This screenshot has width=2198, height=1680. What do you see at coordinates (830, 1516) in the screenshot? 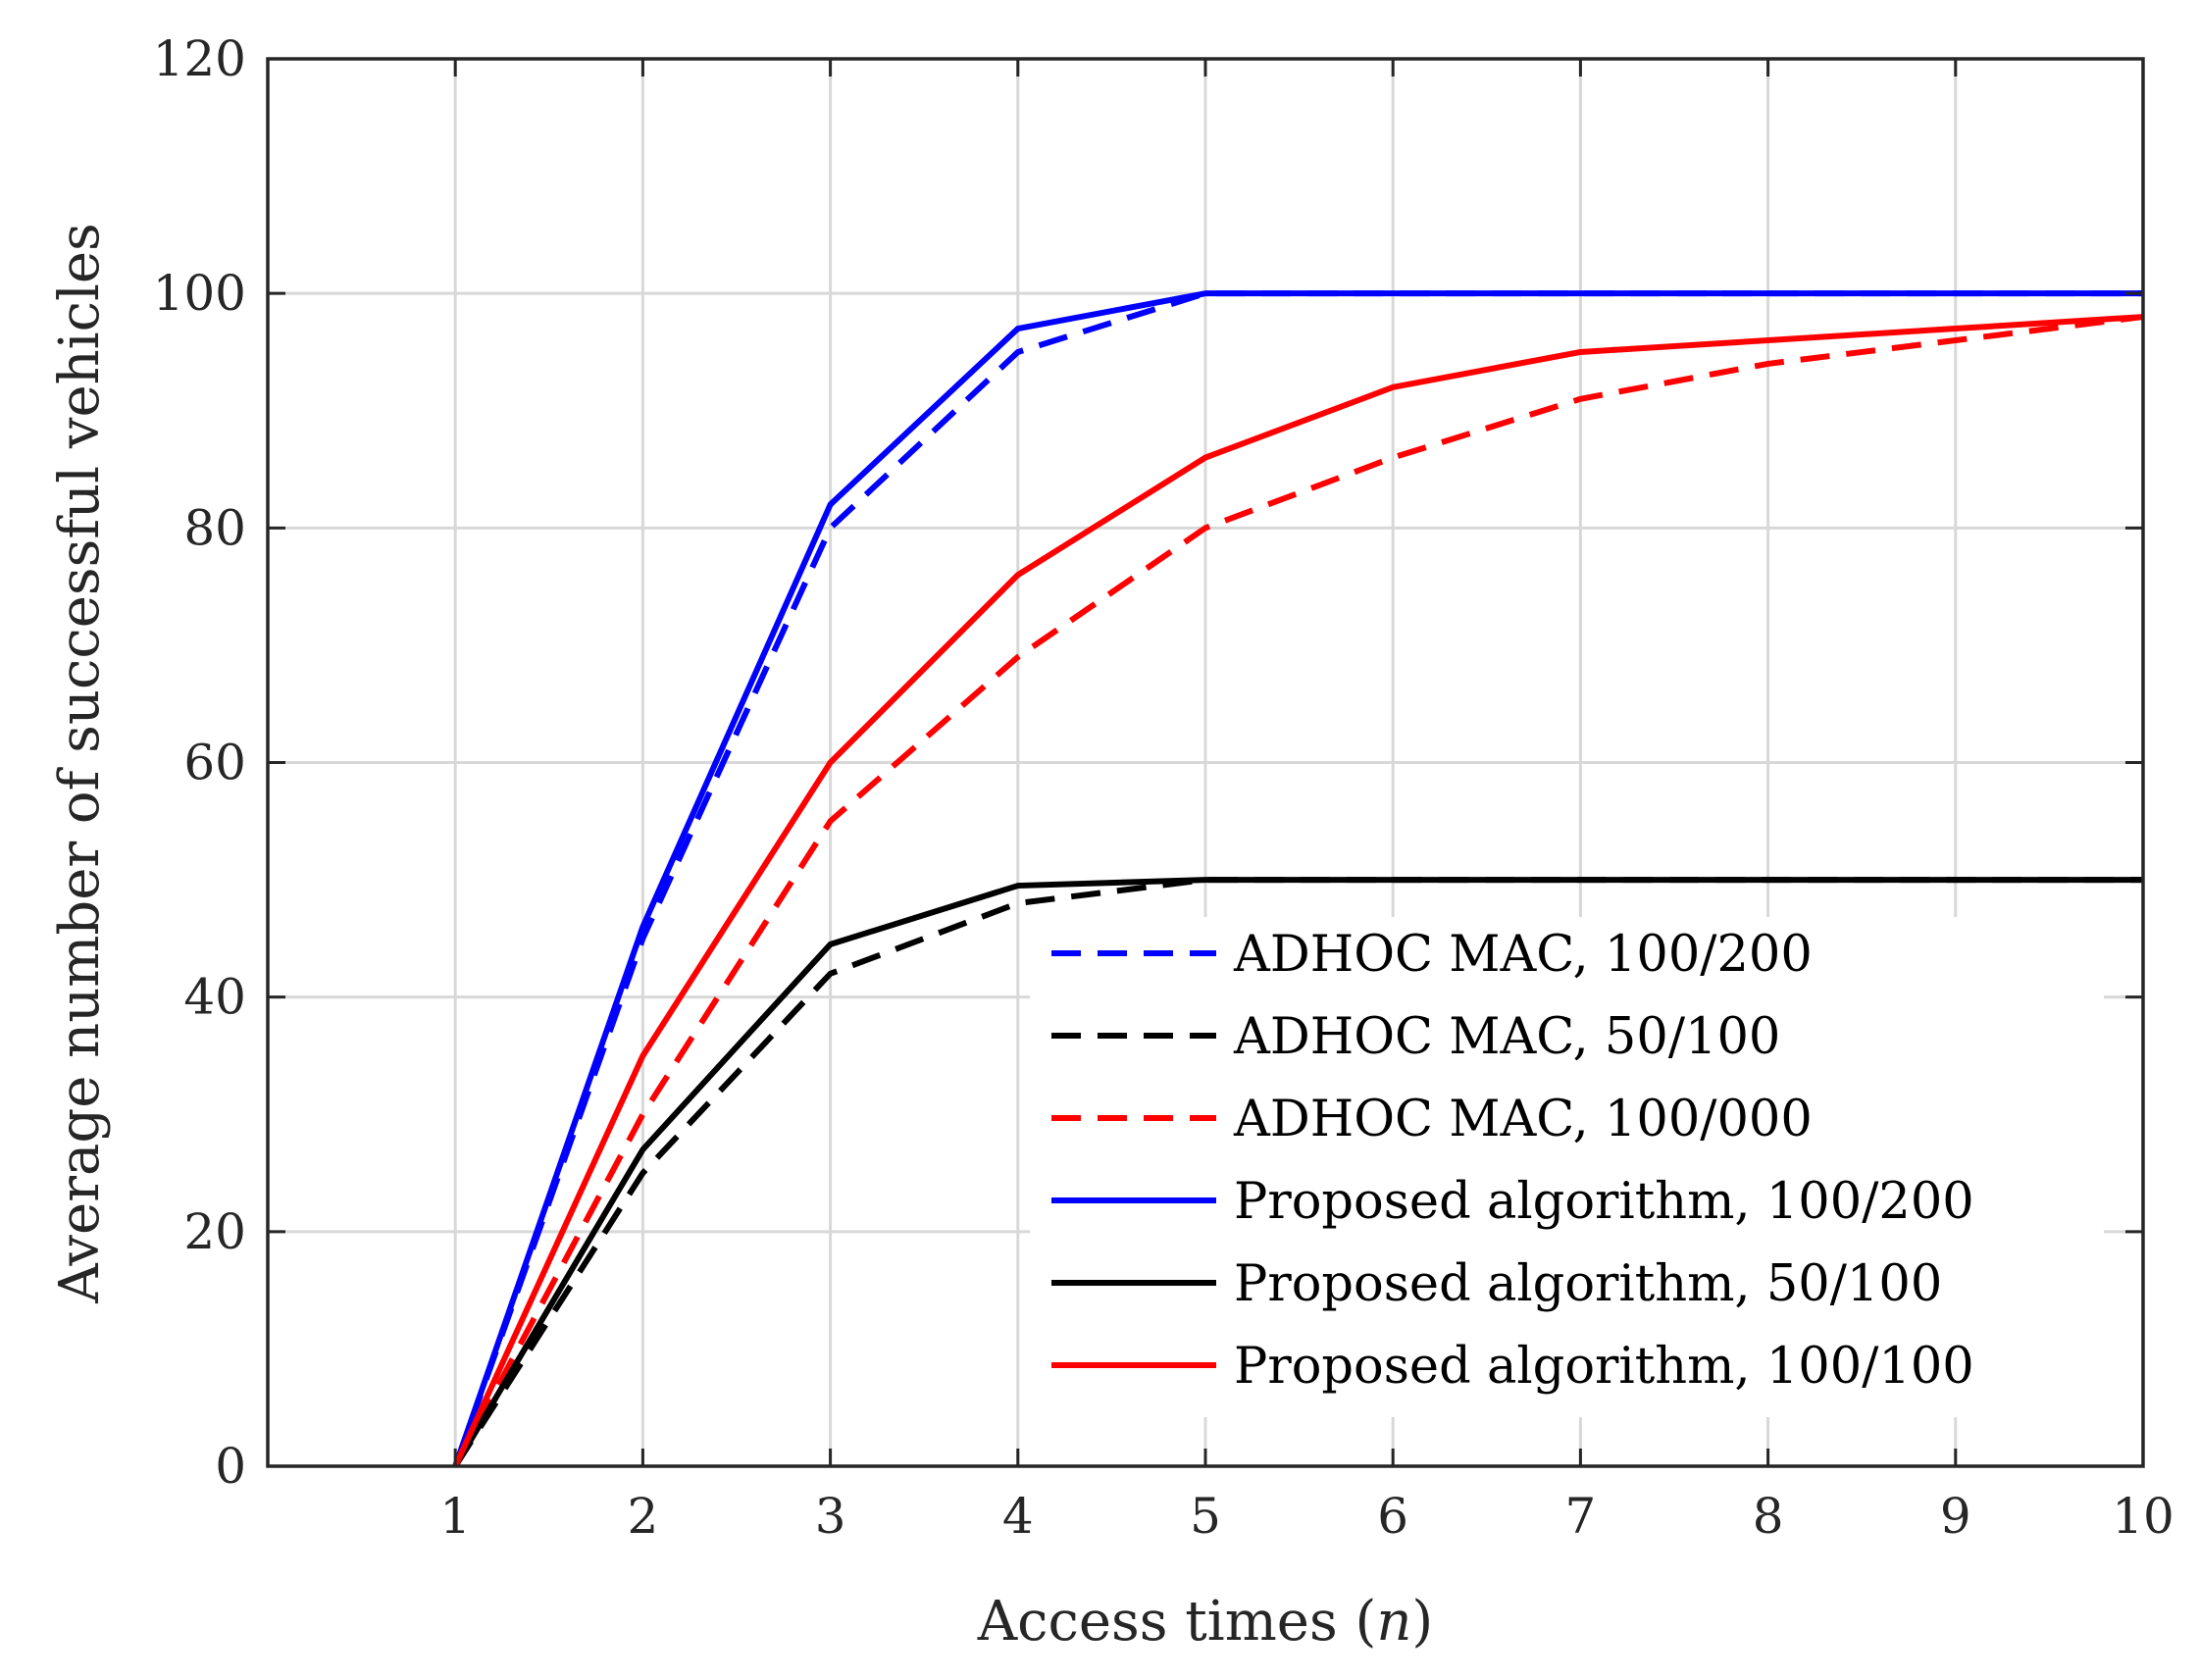
I see `x-tick-label: 3` at bounding box center [830, 1516].